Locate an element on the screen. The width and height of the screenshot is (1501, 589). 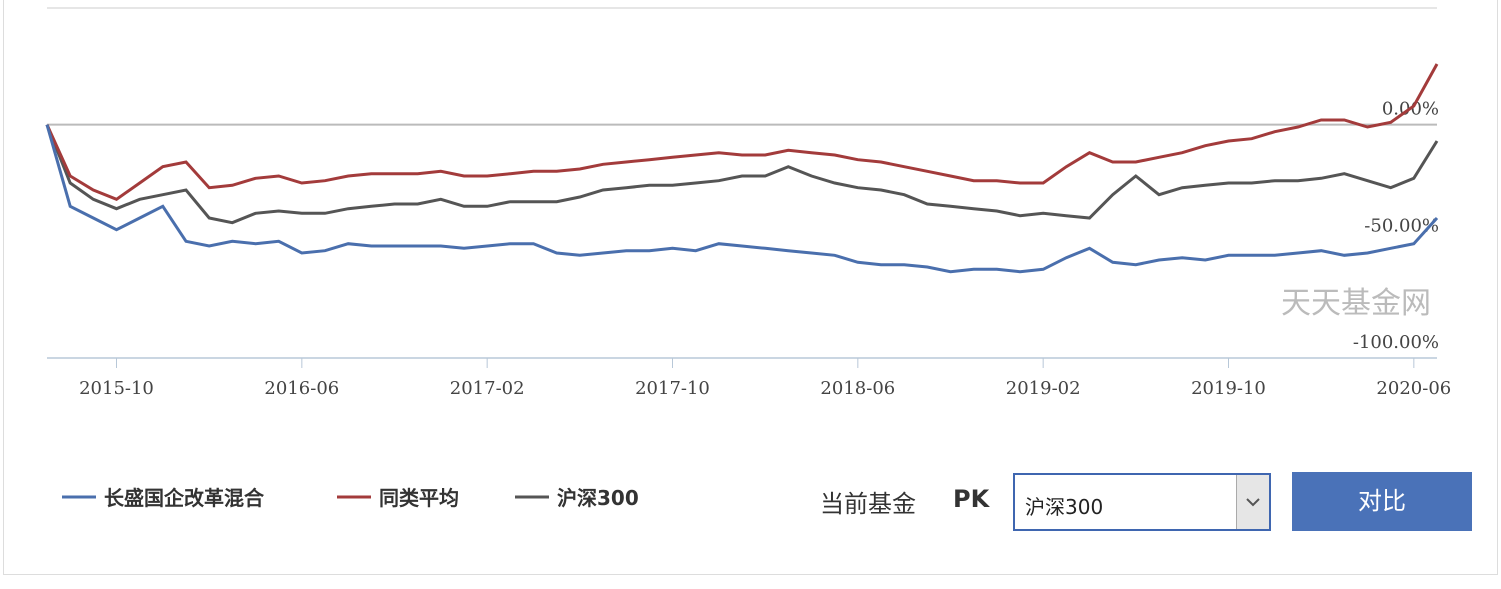
x-tick-label: 2020-06 is located at coordinates (1413, 388).